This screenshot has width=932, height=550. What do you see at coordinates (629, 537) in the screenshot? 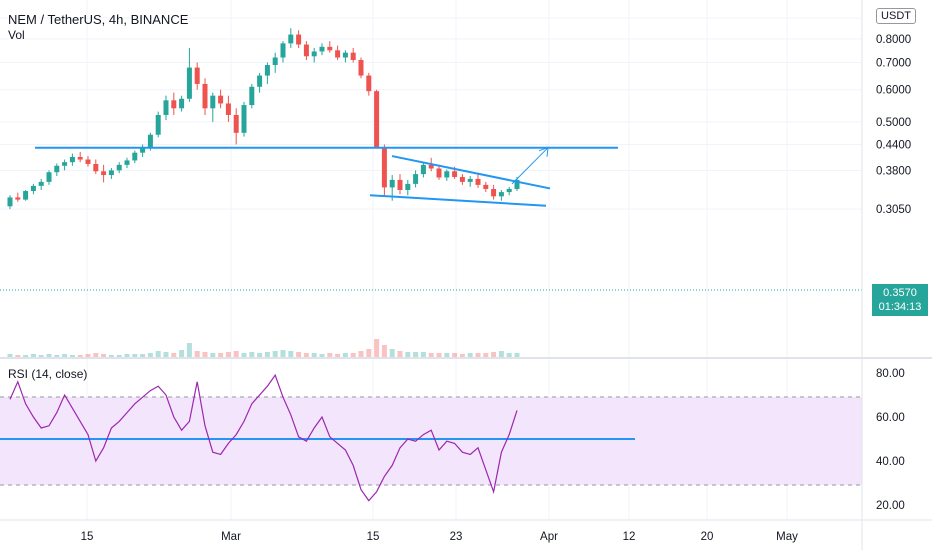
I see `time-tick-label: 12` at bounding box center [629, 537].